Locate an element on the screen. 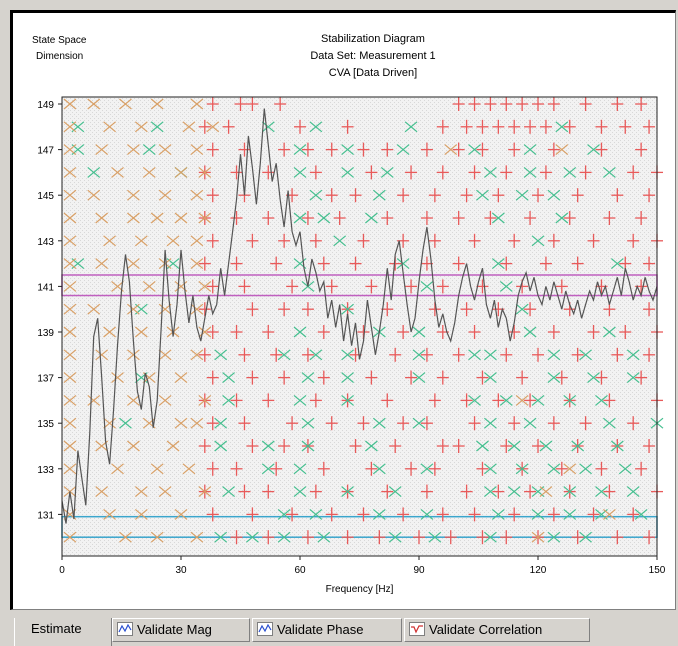 The image size is (678, 646). y-tick-label: 141 is located at coordinates (45, 287).